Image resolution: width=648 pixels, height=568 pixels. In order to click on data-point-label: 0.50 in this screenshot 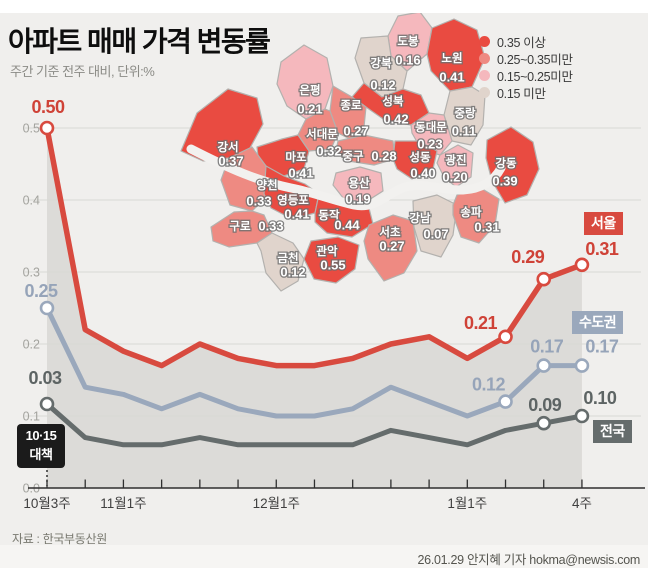, I will do `click(48, 107)`.